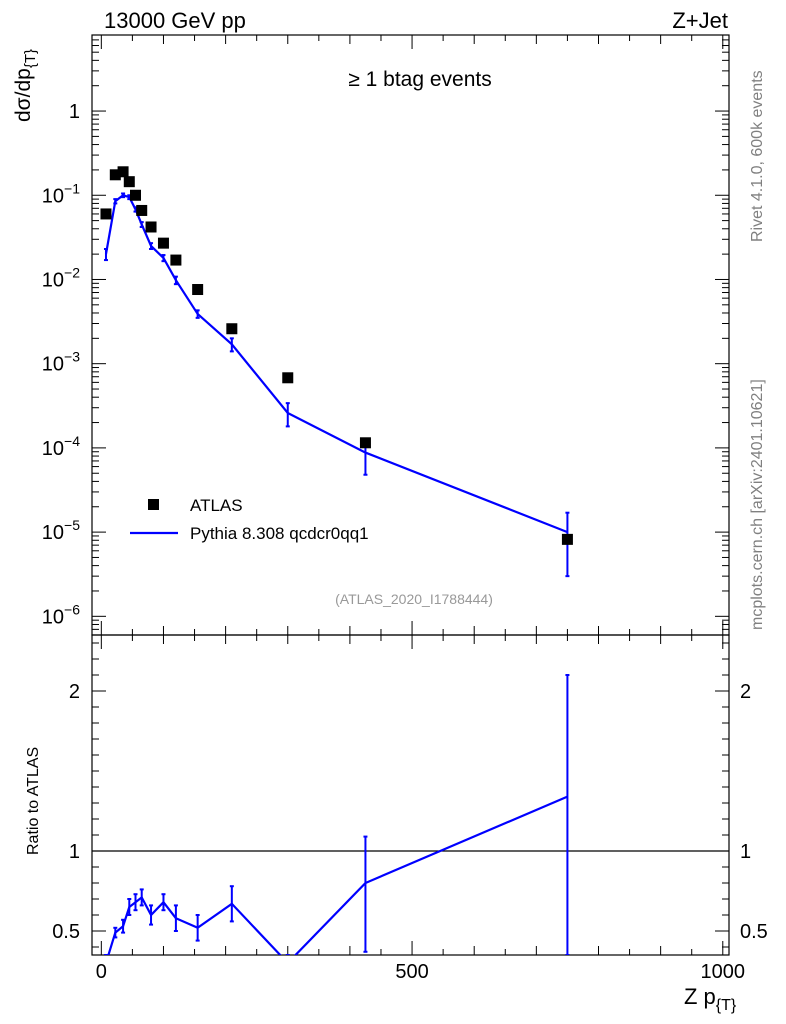 This screenshot has height=1024, width=786. I want to click on x-tick-labels: 0 500 1000, so click(420, 972).